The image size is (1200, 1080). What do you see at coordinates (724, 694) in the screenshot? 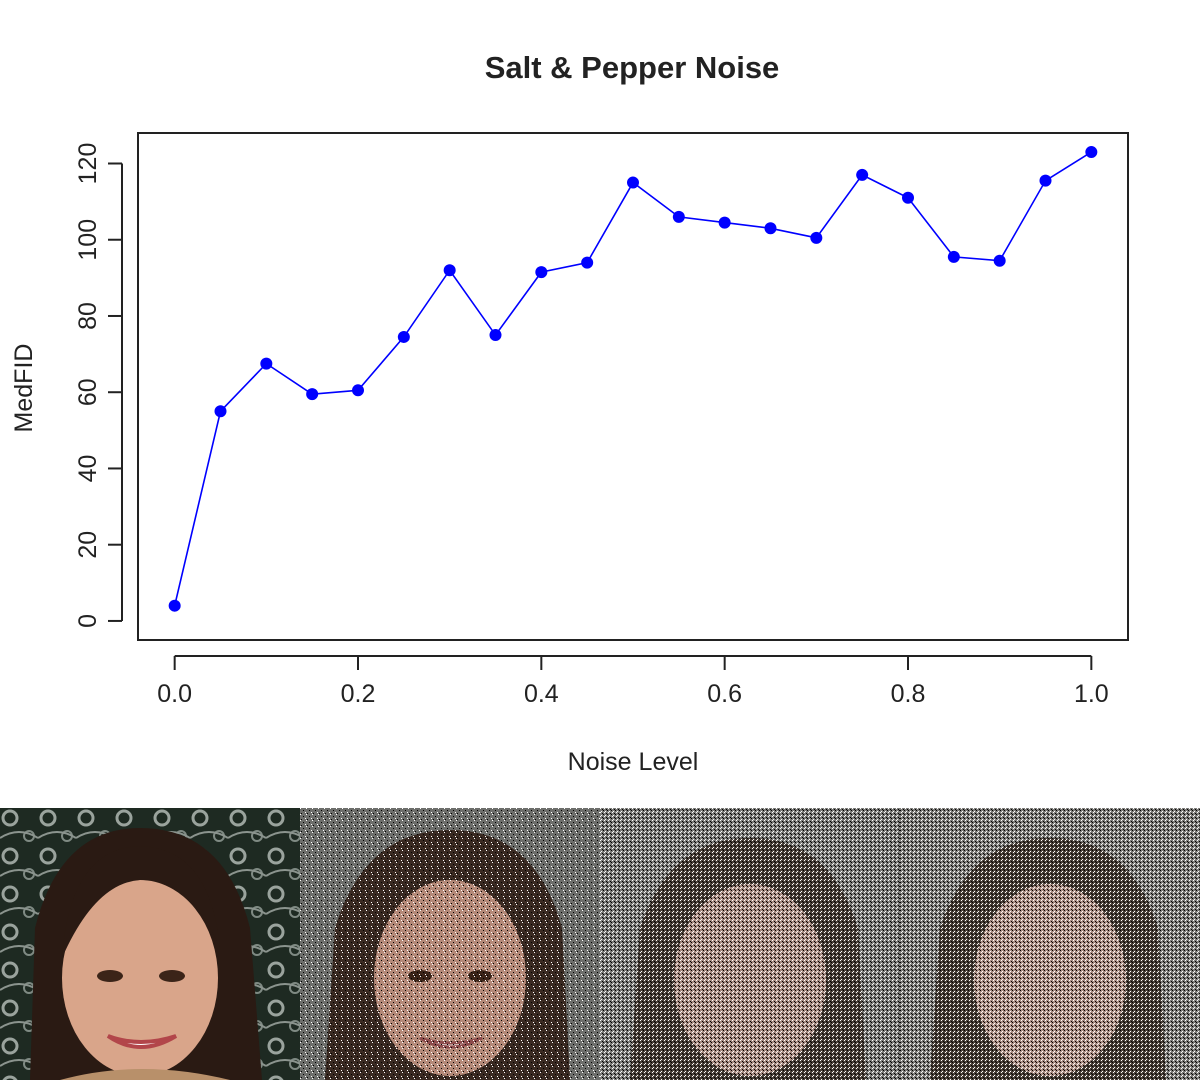
I see `x-tick-label: 0.6` at bounding box center [724, 694].